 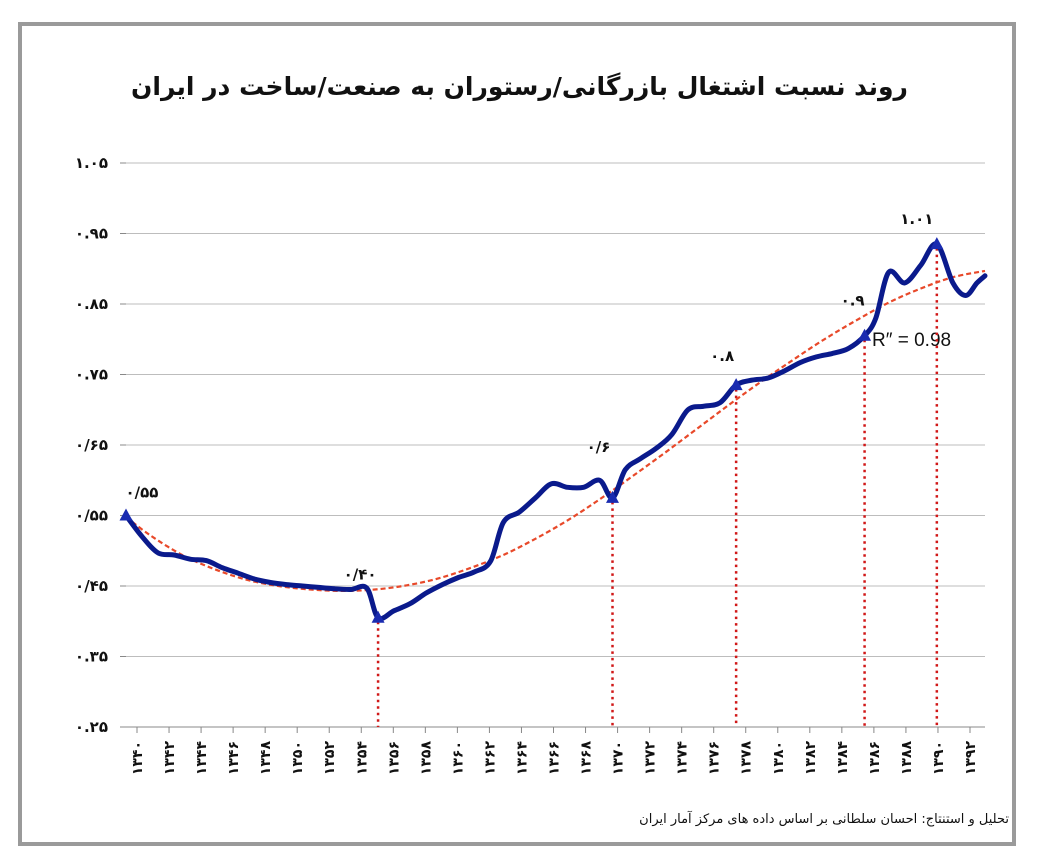 What do you see at coordinates (971, 758) in the screenshot?
I see `x-tick-label: ۱۳۹۲` at bounding box center [971, 758].